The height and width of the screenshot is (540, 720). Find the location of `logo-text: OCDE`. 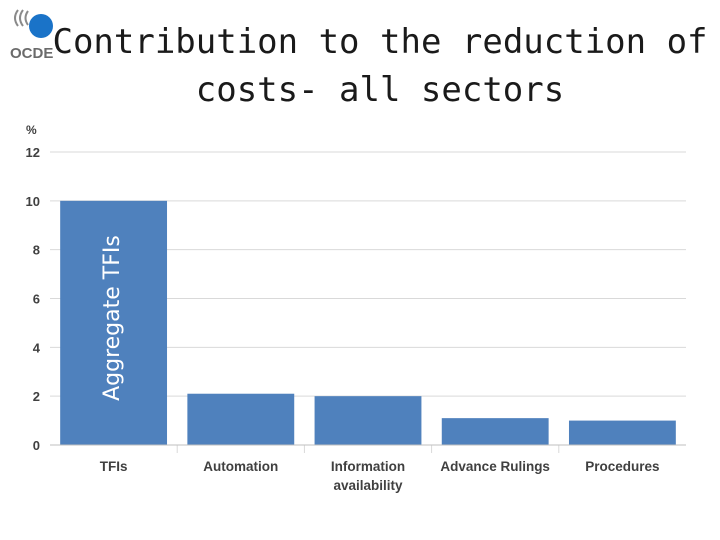

logo-text: OCDE is located at coordinates (31, 52).